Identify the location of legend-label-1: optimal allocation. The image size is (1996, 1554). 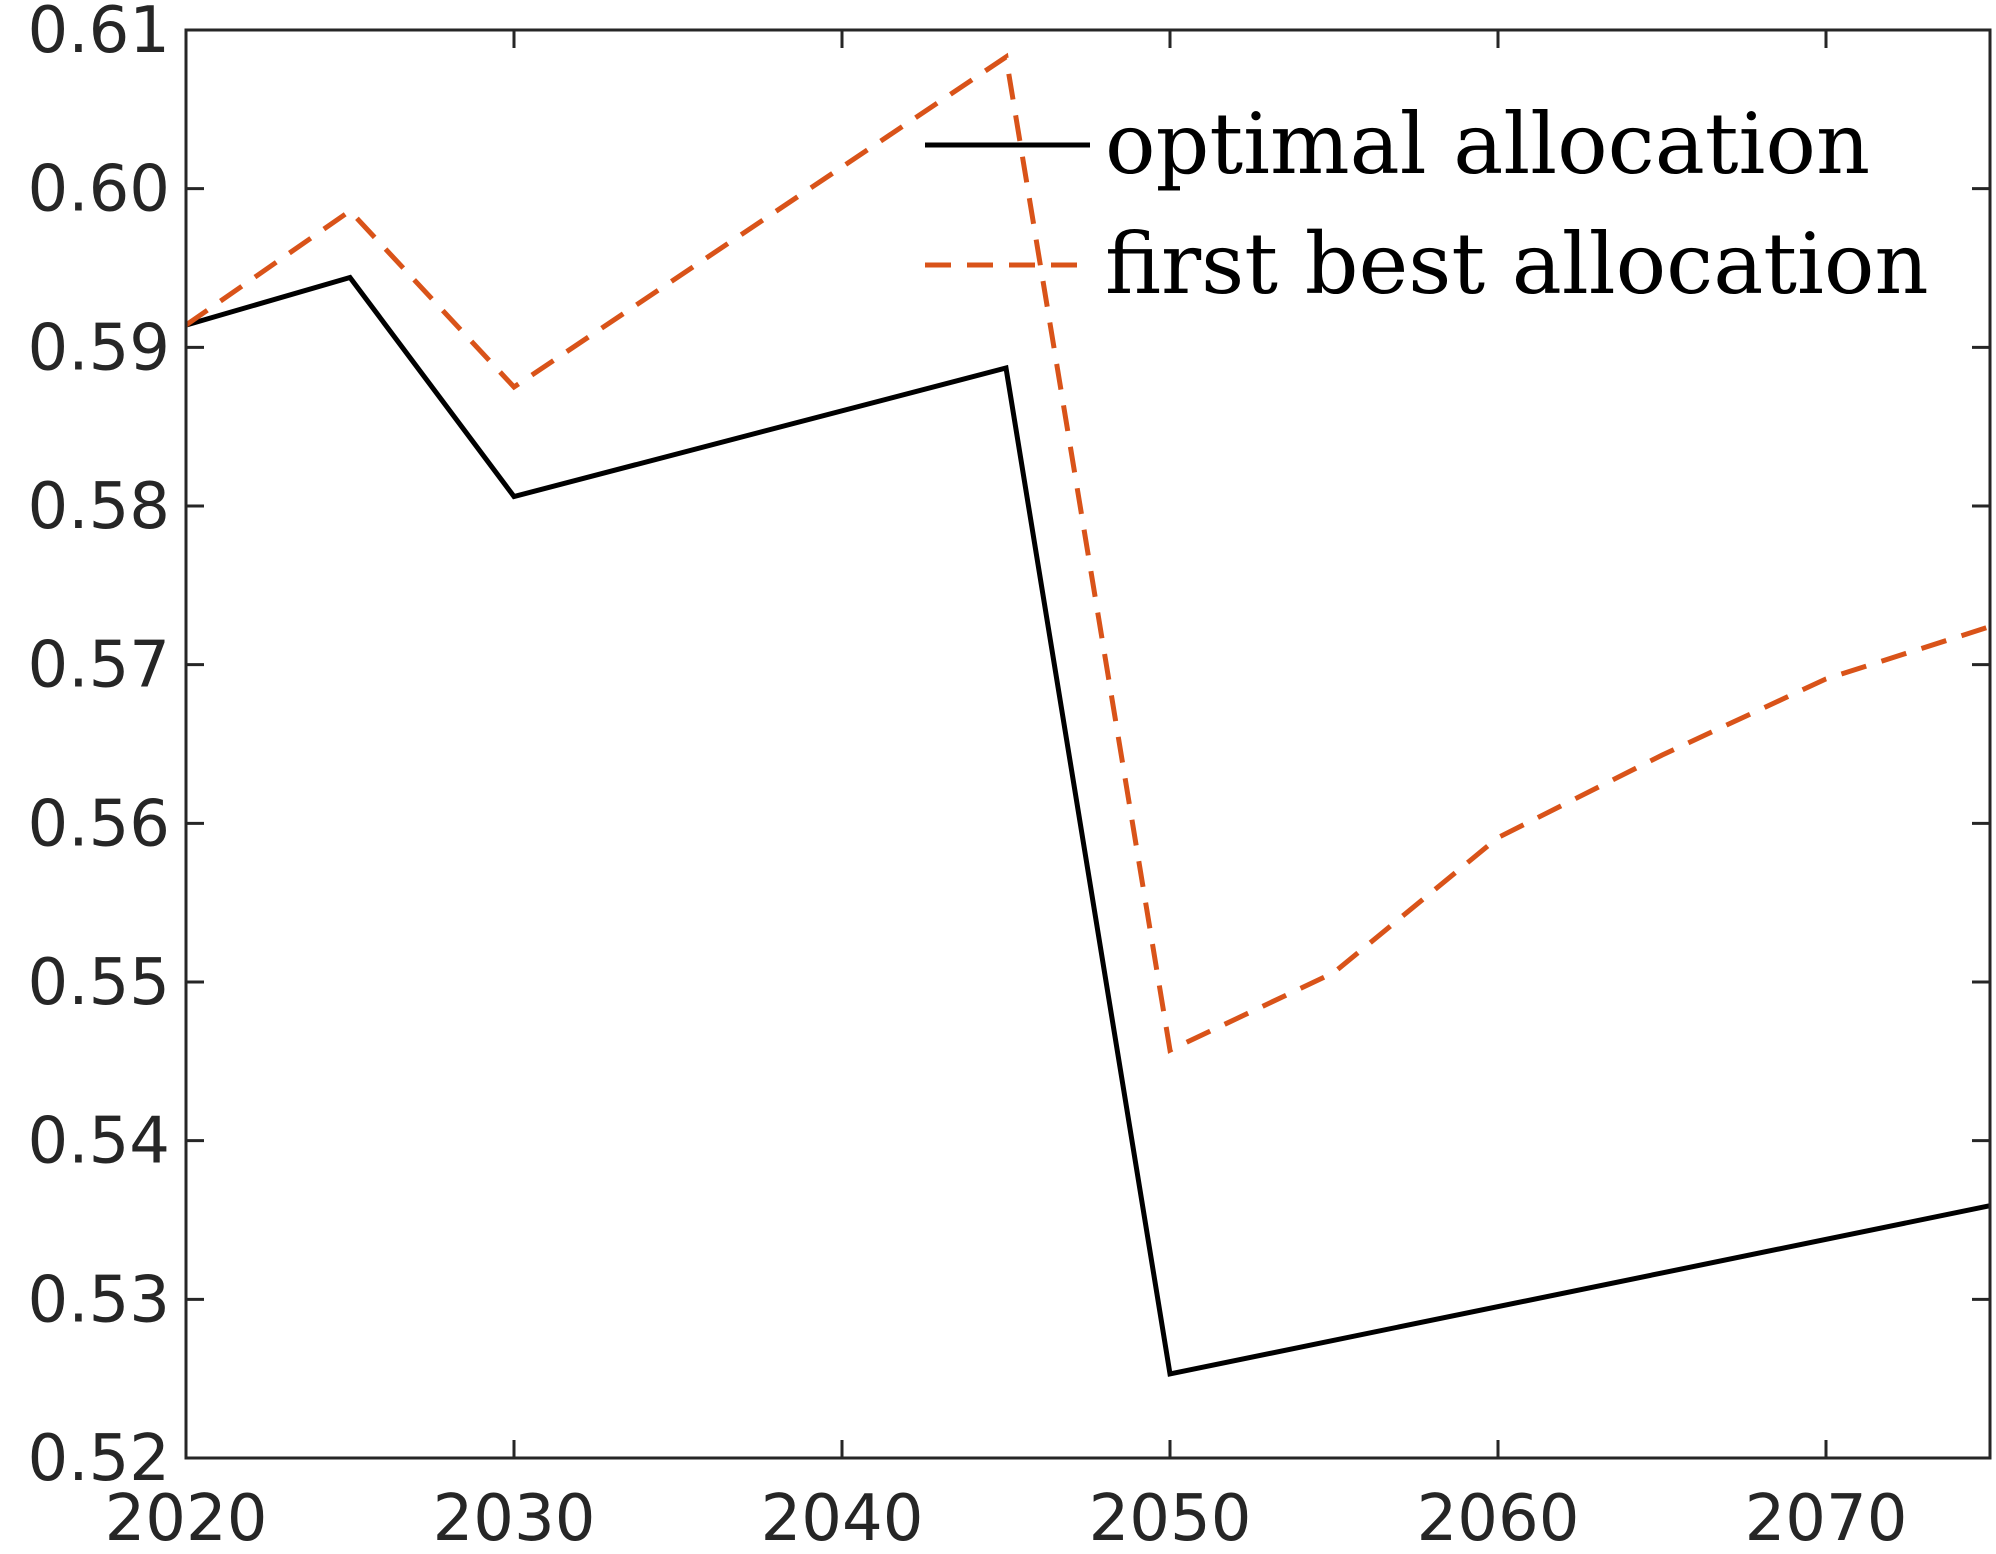
(1487, 144).